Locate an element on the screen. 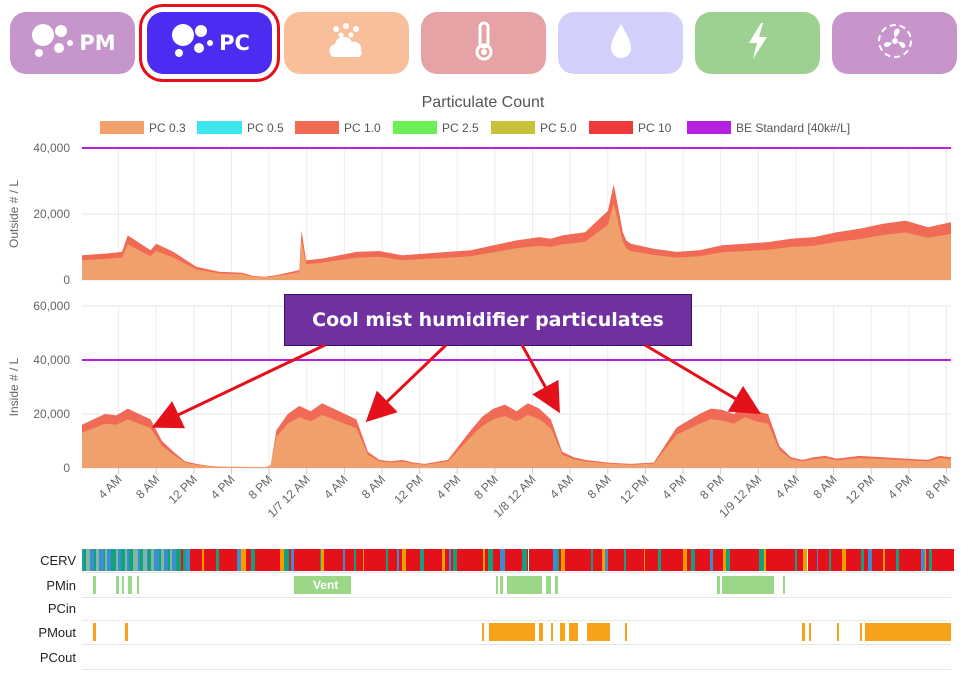 The height and width of the screenshot is (673, 975). legend-item: PC 0.5 is located at coordinates (240, 128).